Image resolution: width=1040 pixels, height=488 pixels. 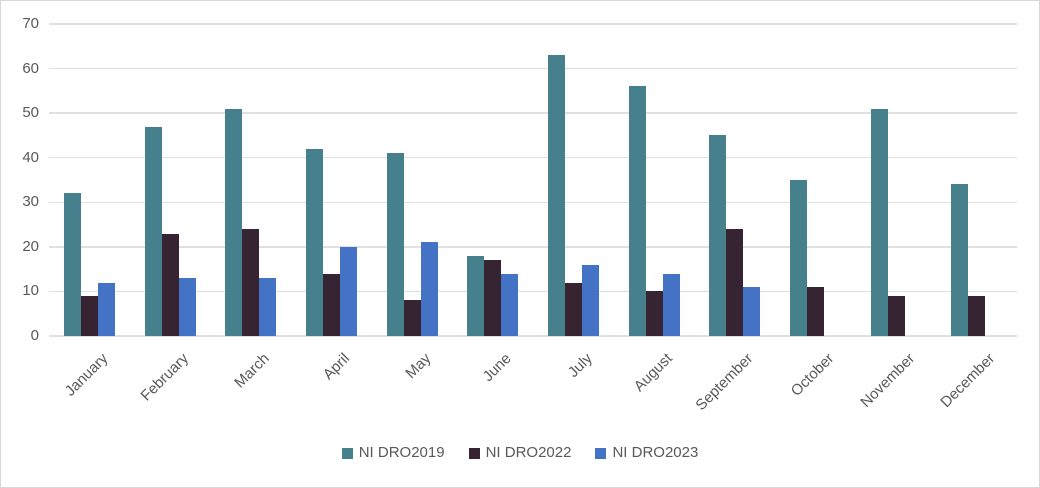 I want to click on bar-group-april, so click(x=331, y=180).